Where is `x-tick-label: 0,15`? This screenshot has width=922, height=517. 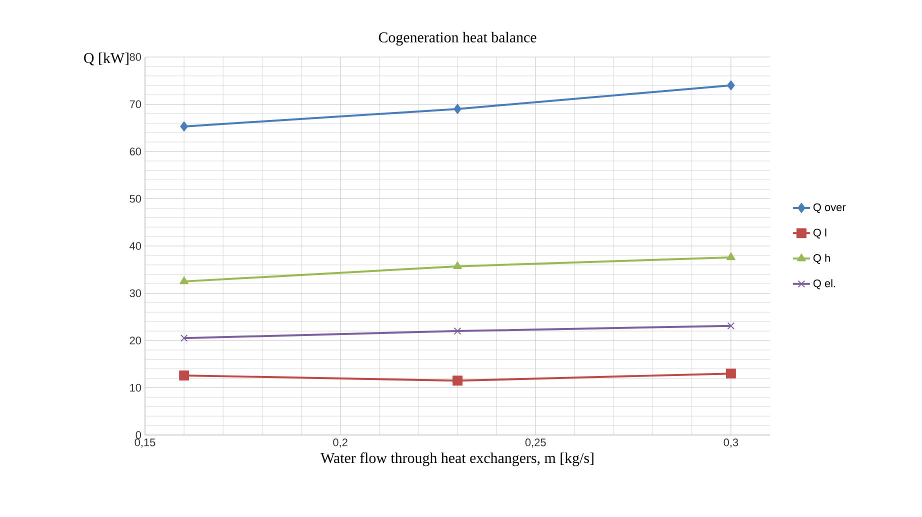 x-tick-label: 0,15 is located at coordinates (145, 443).